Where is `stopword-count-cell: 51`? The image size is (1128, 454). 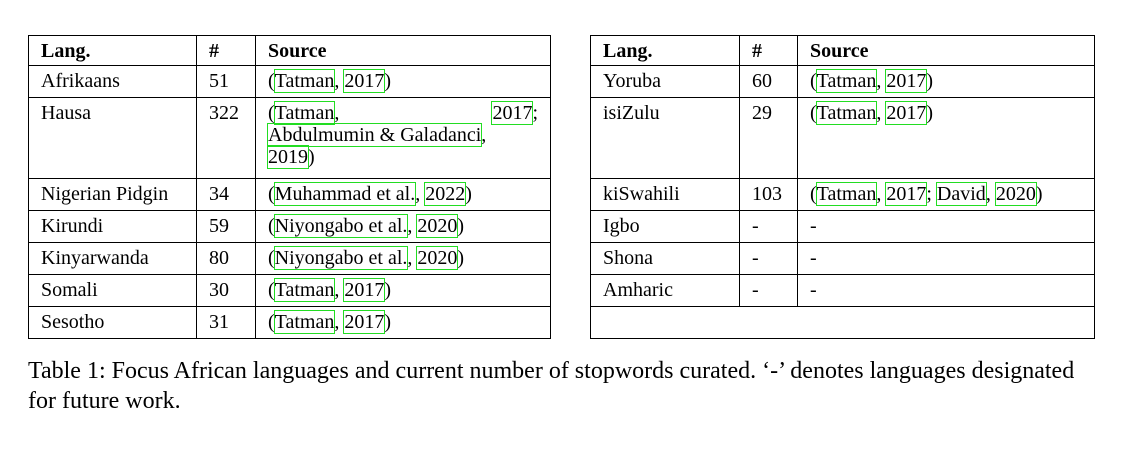
stopword-count-cell: 51 is located at coordinates (226, 81).